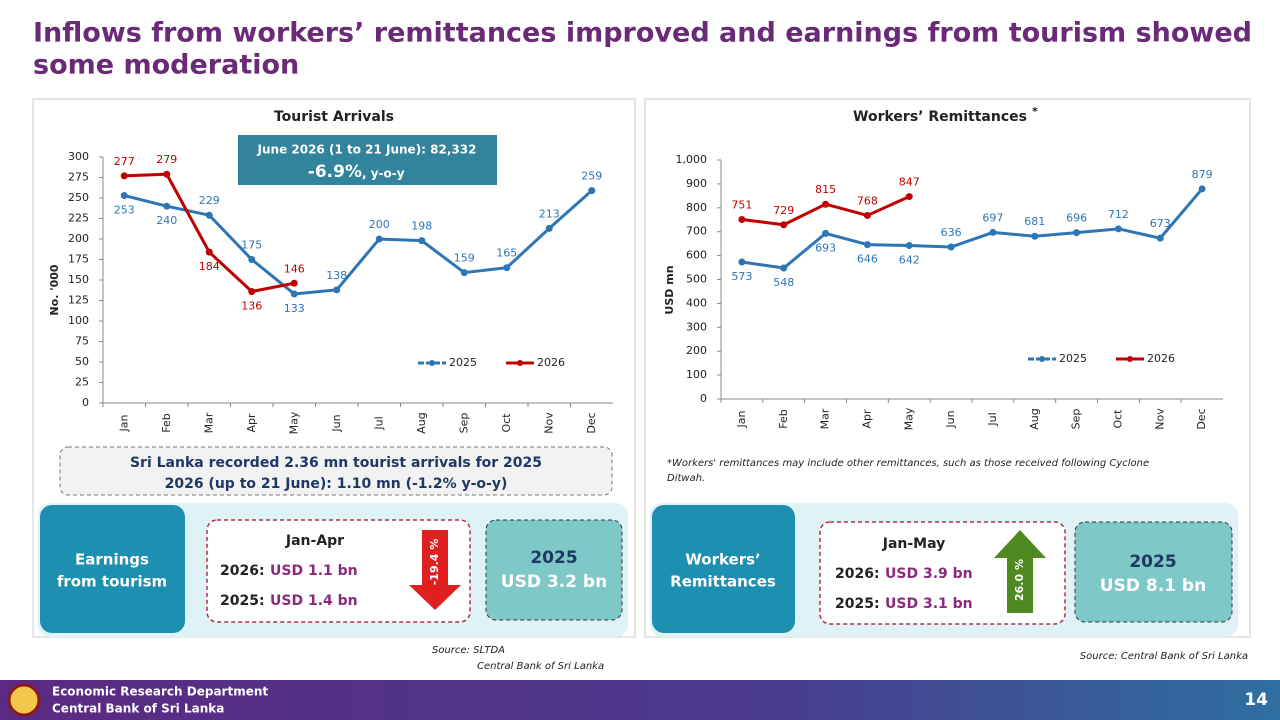  I want to click on chart-title: Workers’ Remittances, so click(940, 117).